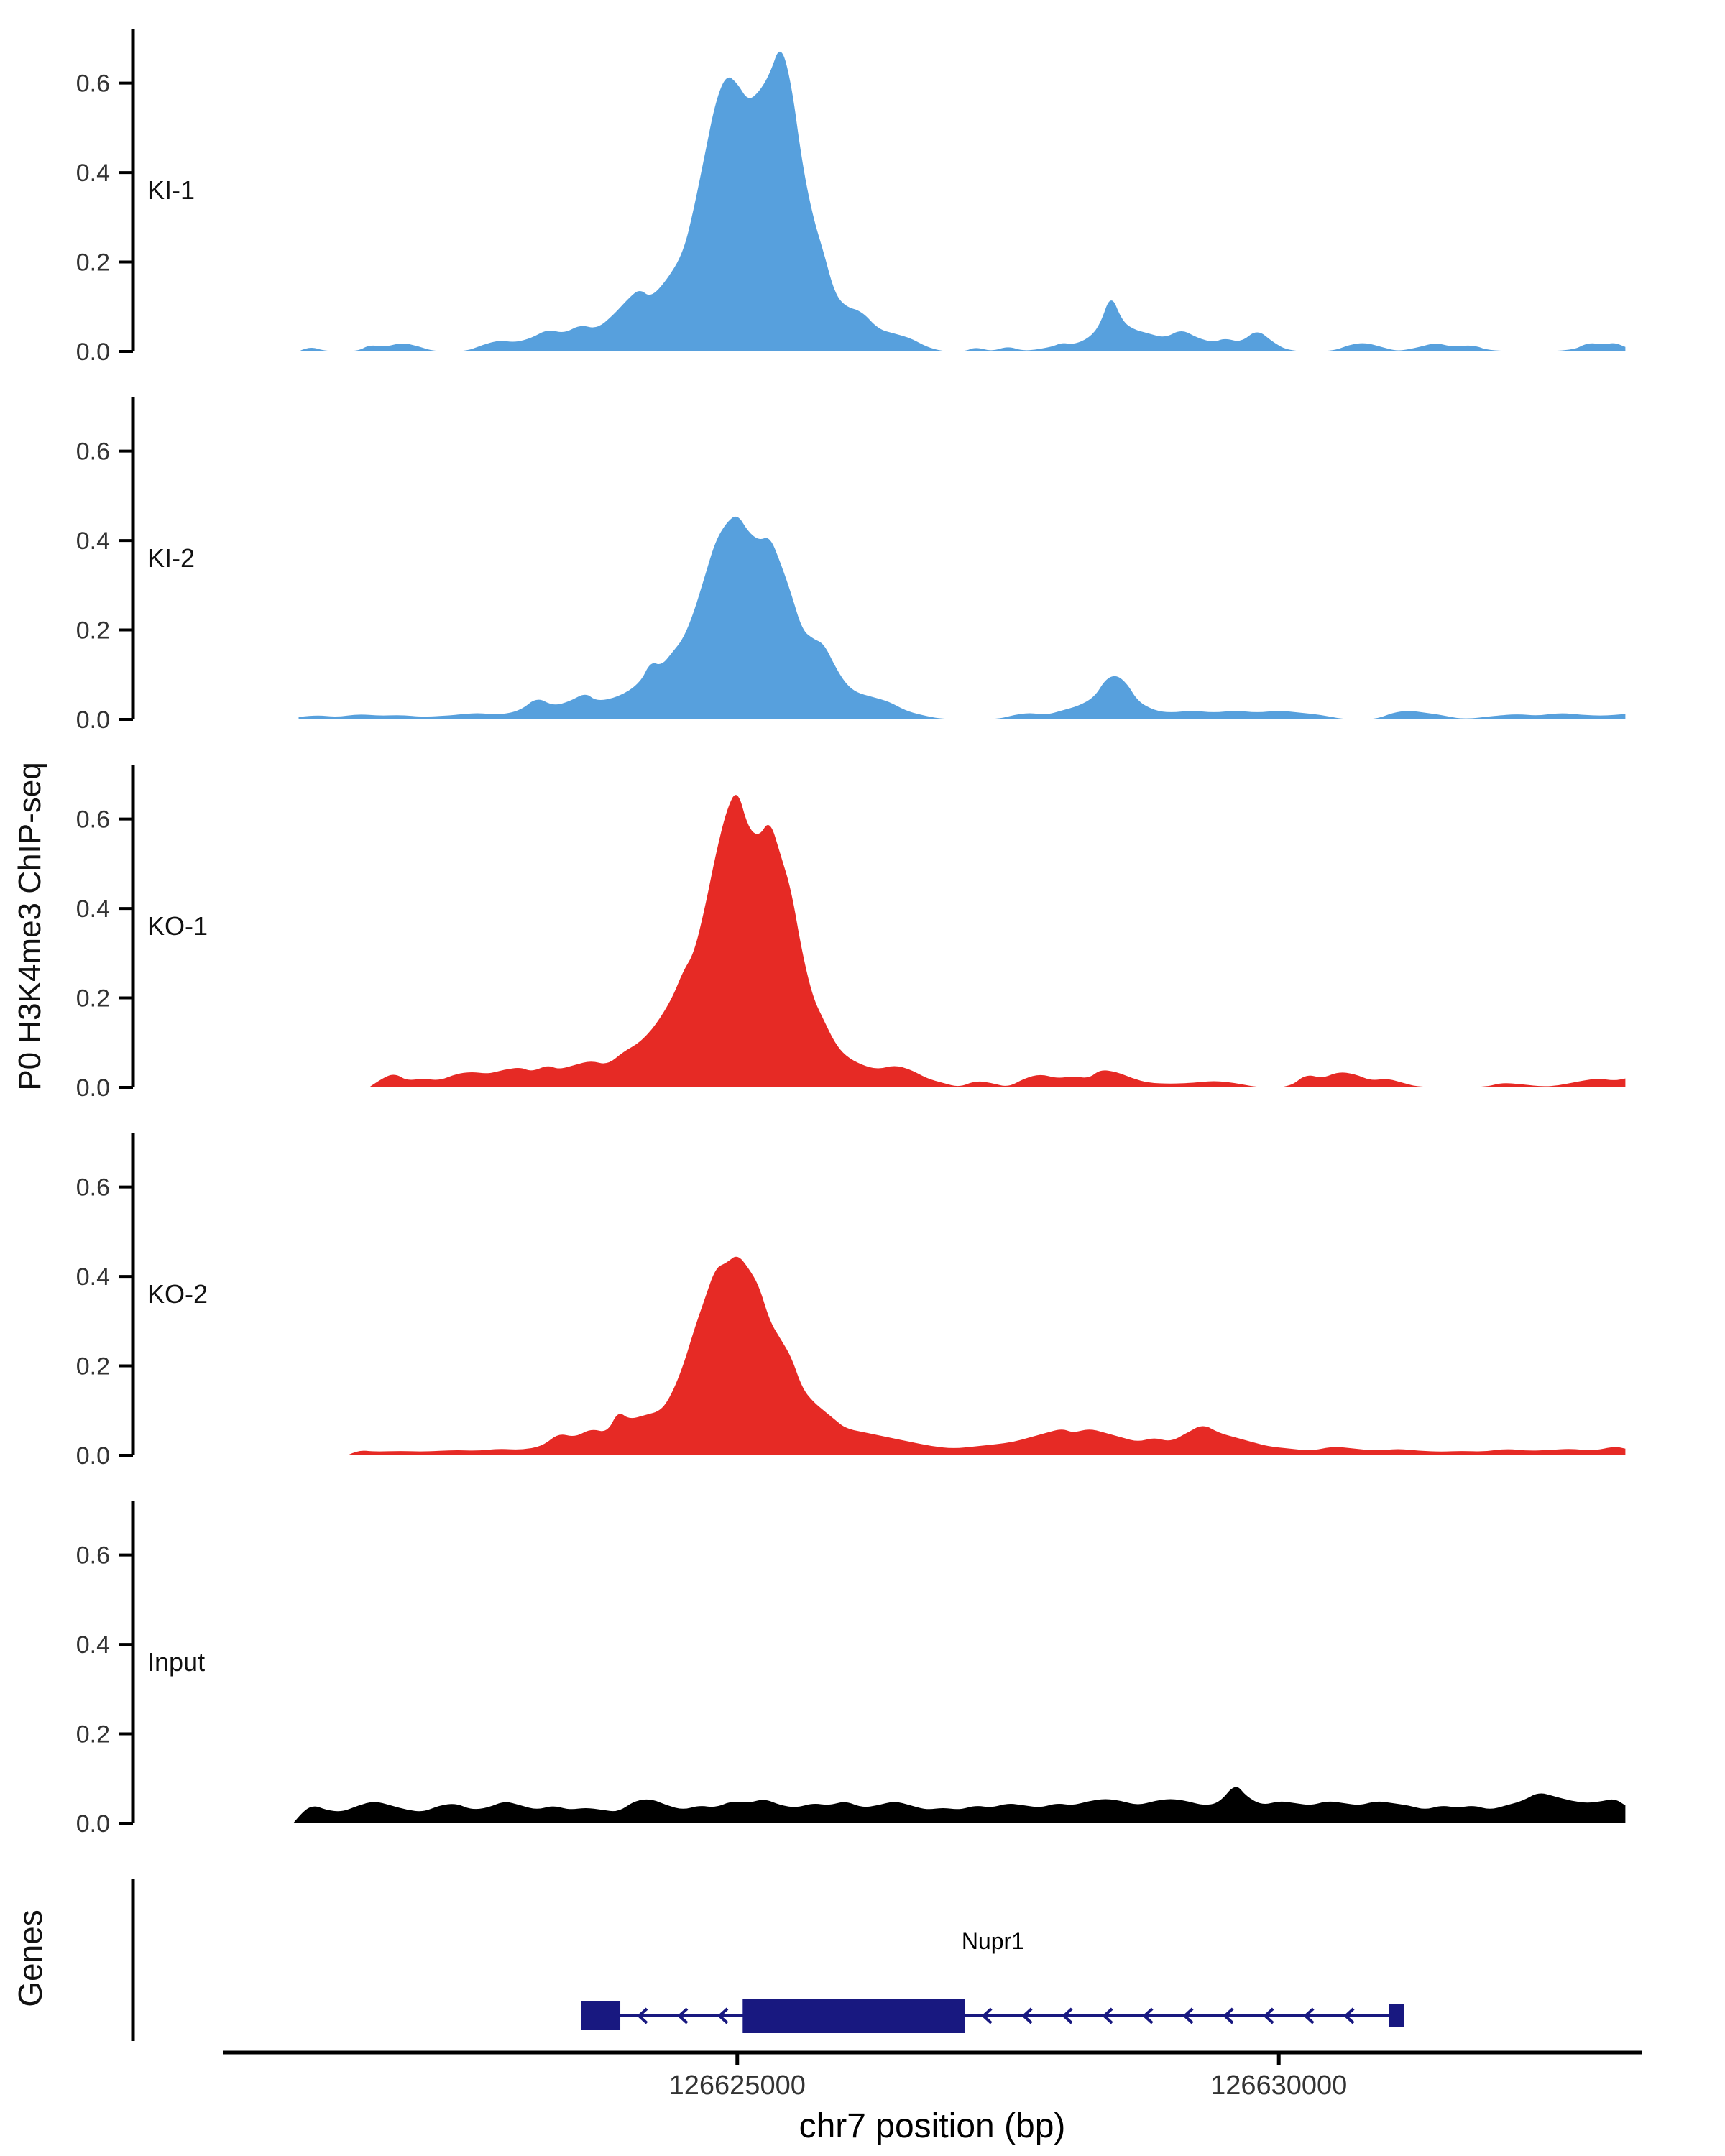 The height and width of the screenshot is (2156, 1725). Describe the element at coordinates (737, 2085) in the screenshot. I see `x-tick-label: 126625000` at that location.